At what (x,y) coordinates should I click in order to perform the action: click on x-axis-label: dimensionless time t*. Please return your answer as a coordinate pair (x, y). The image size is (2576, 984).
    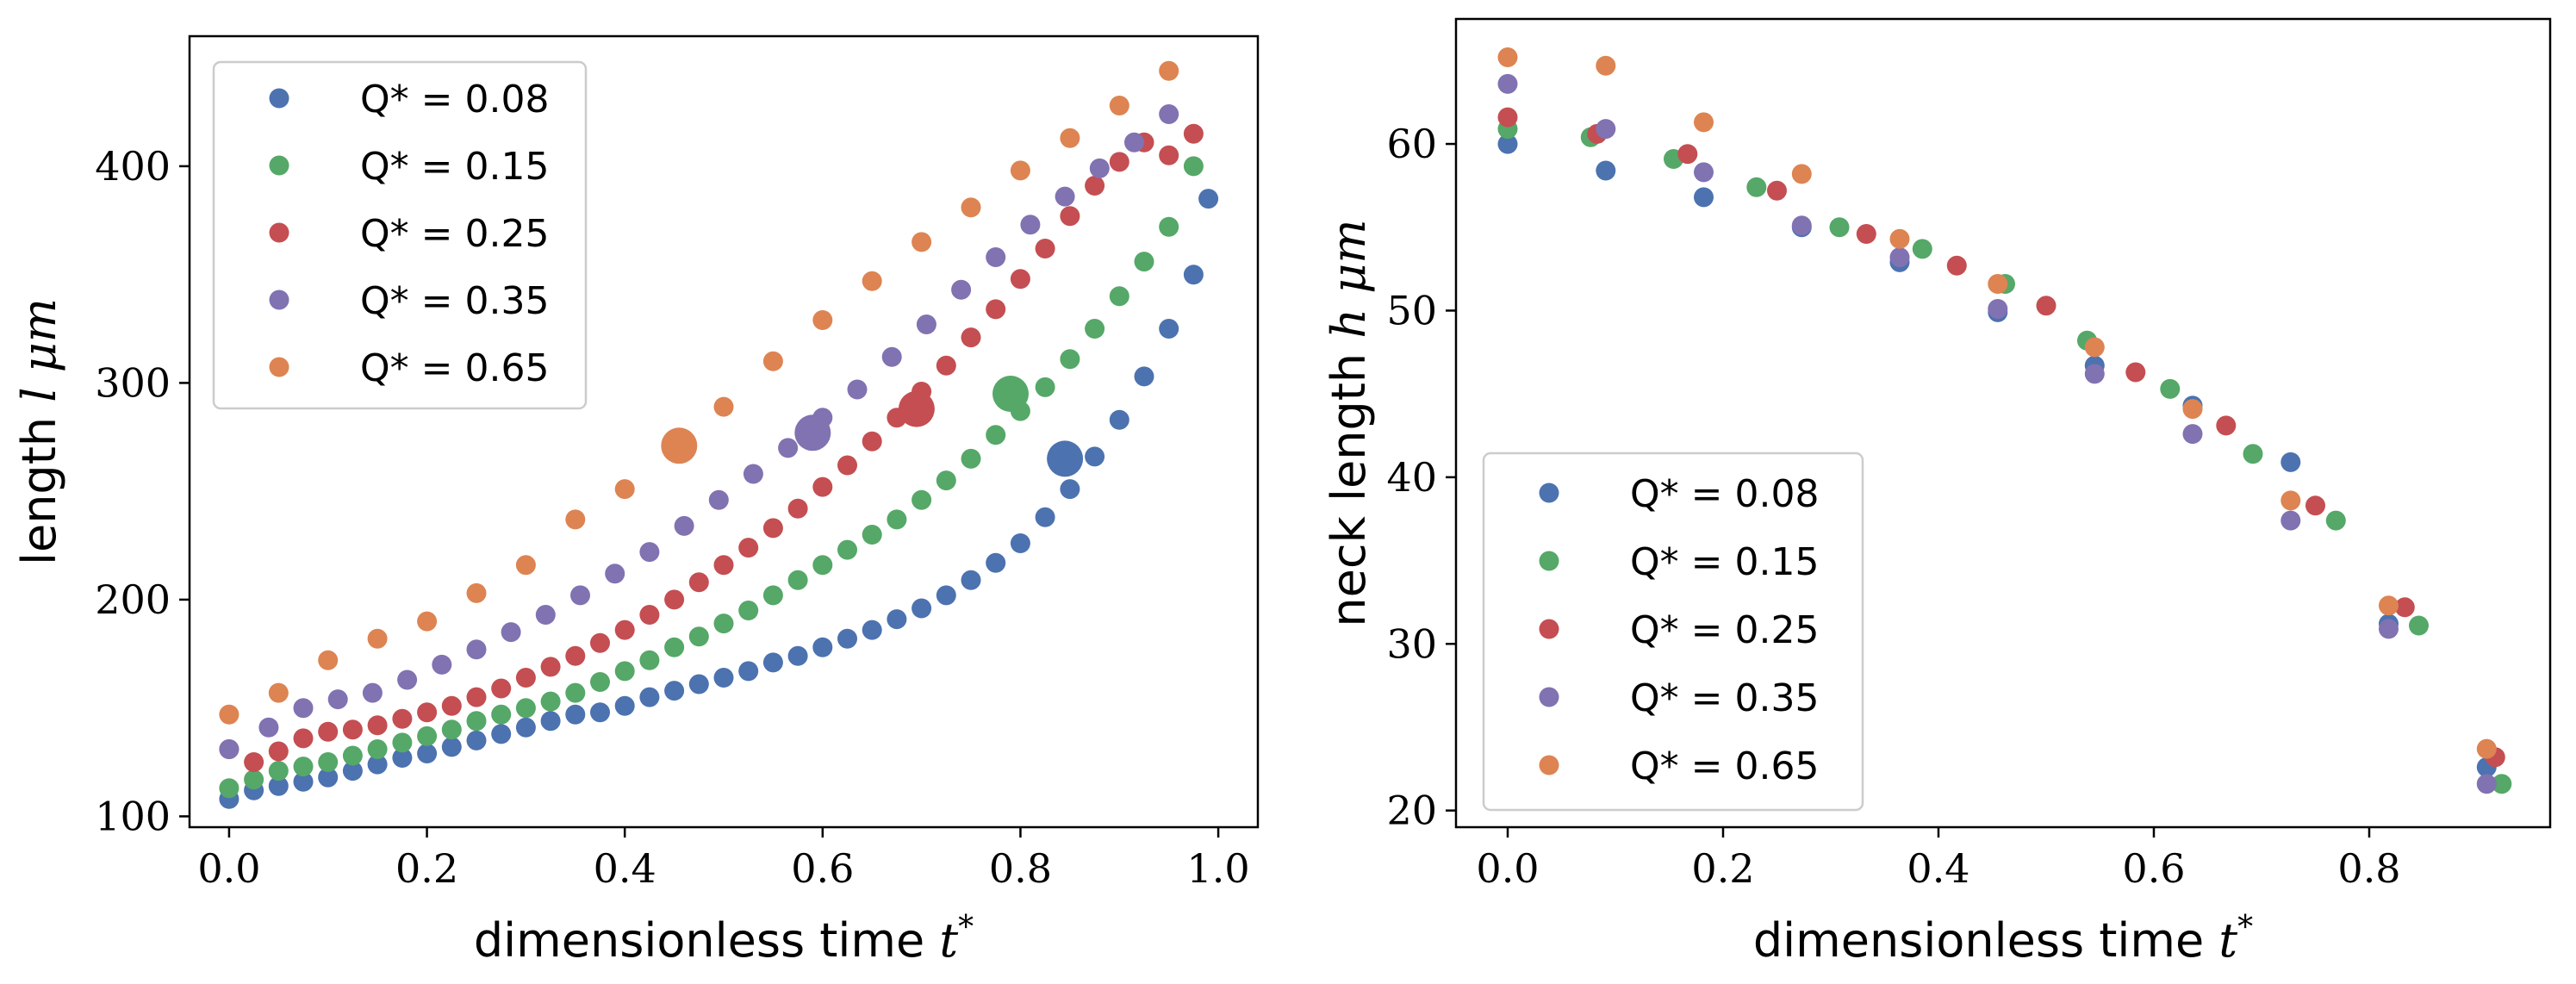
    Looking at the image, I should click on (724, 939).